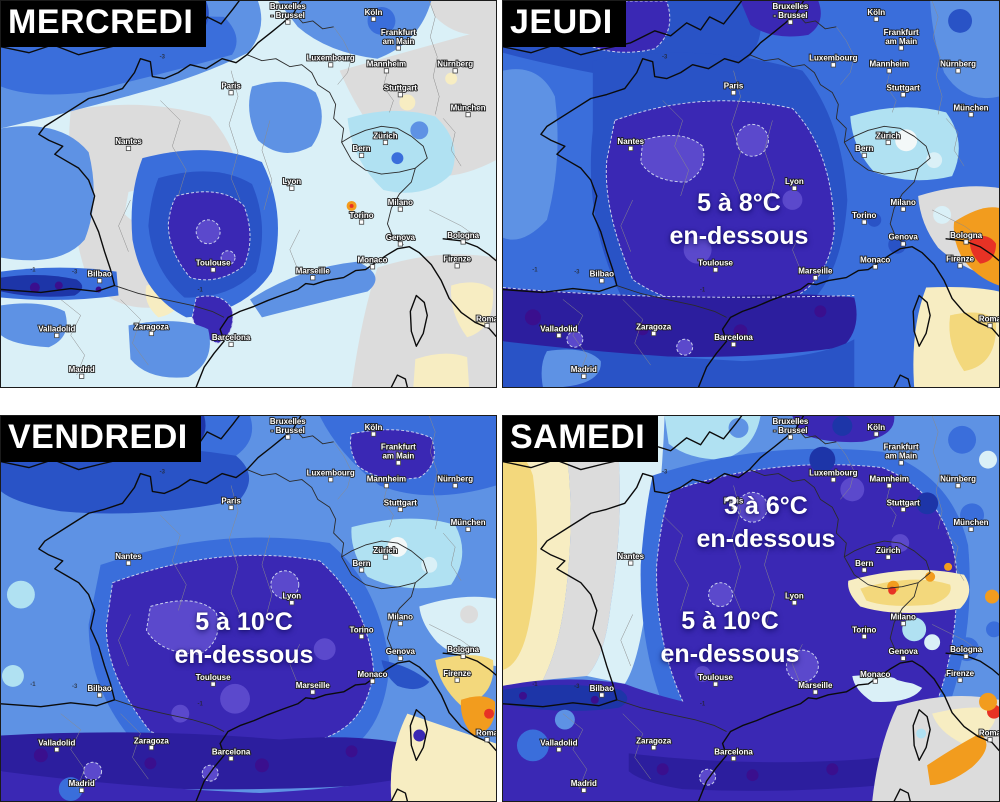 This screenshot has width=1000, height=802. I want to click on city-label: München, so click(971, 107).